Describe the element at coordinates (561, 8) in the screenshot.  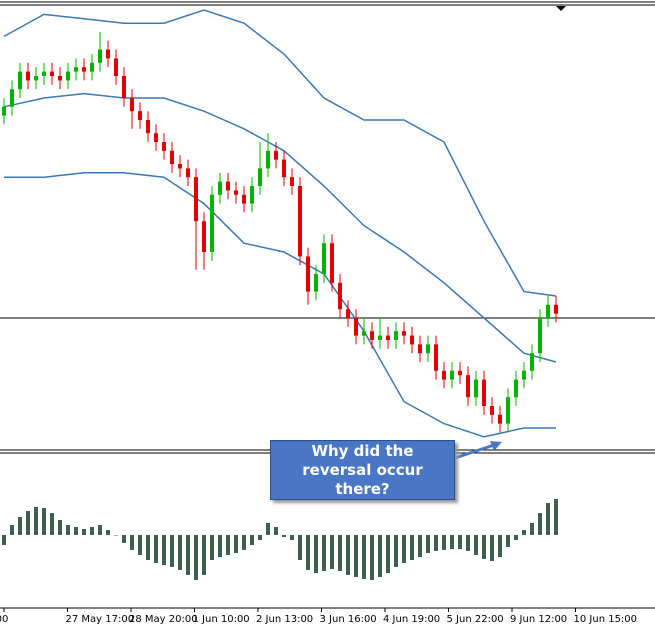
I see `shift-marker` at that location.